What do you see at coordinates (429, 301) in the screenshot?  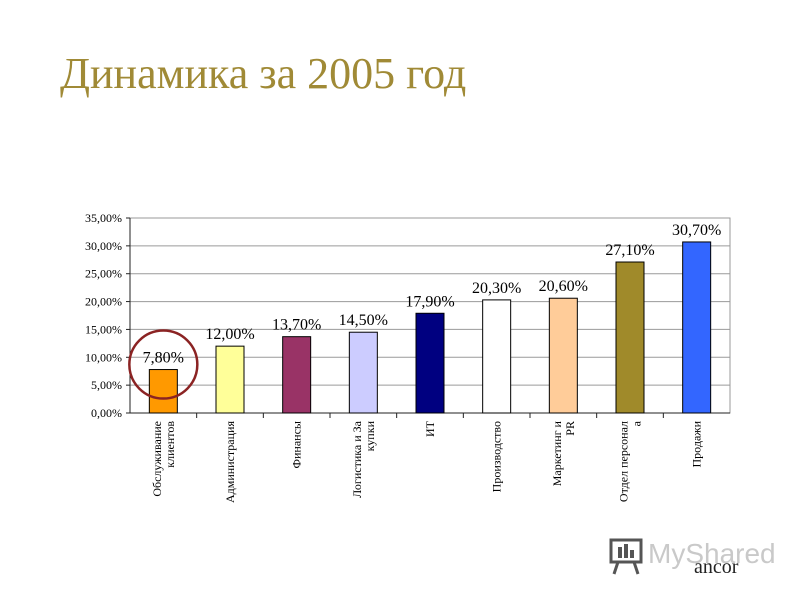 I see `data-label: 17,90%` at bounding box center [429, 301].